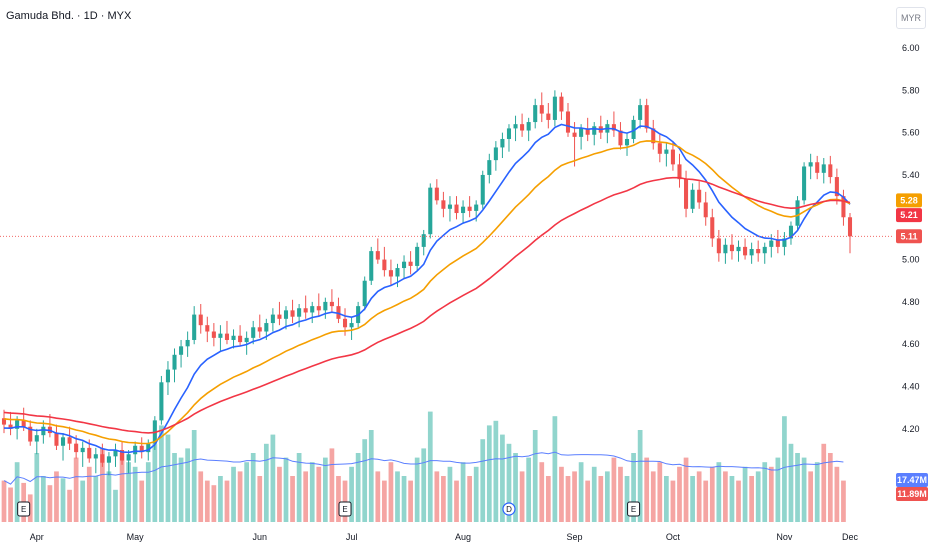 This screenshot has width=932, height=550. I want to click on price-badge-ma-slow: 5.21, so click(909, 215).